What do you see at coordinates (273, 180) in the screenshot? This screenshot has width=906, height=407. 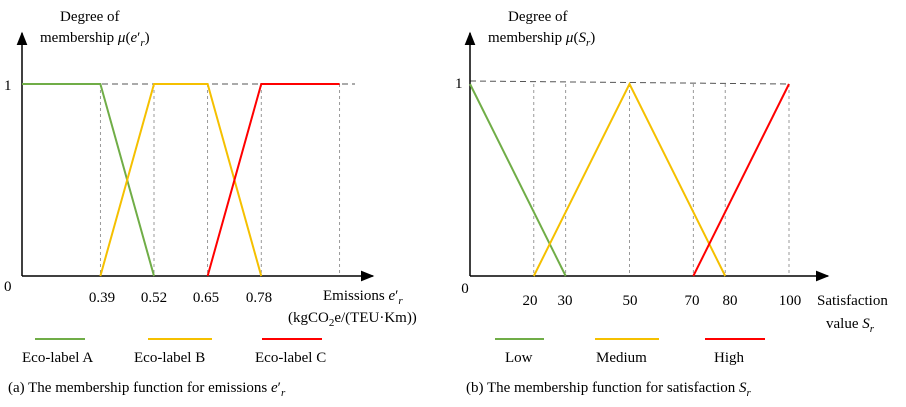 I see `series-eco-label-c-line` at bounding box center [273, 180].